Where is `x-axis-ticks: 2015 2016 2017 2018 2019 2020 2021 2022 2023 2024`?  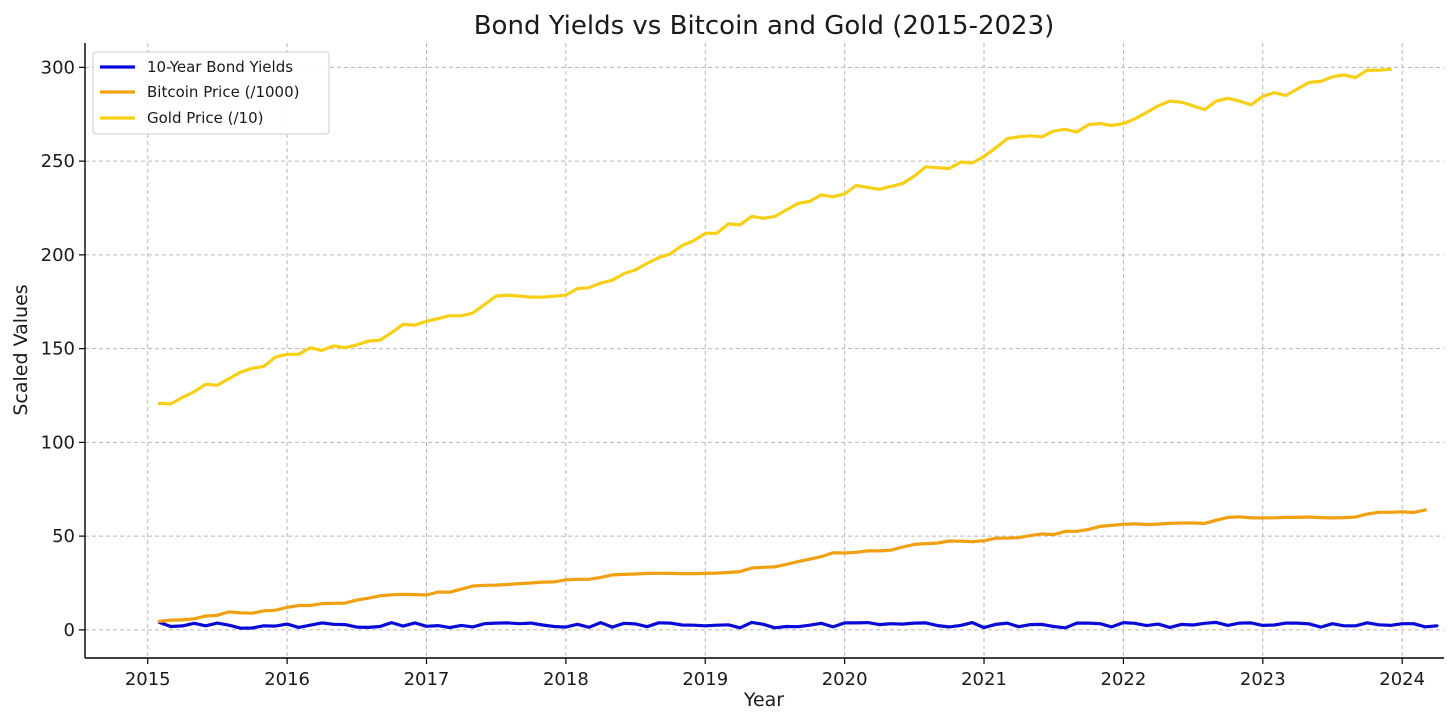
x-axis-ticks: 2015 2016 2017 2018 2019 2020 2021 2022 2023 2024 is located at coordinates (775, 674).